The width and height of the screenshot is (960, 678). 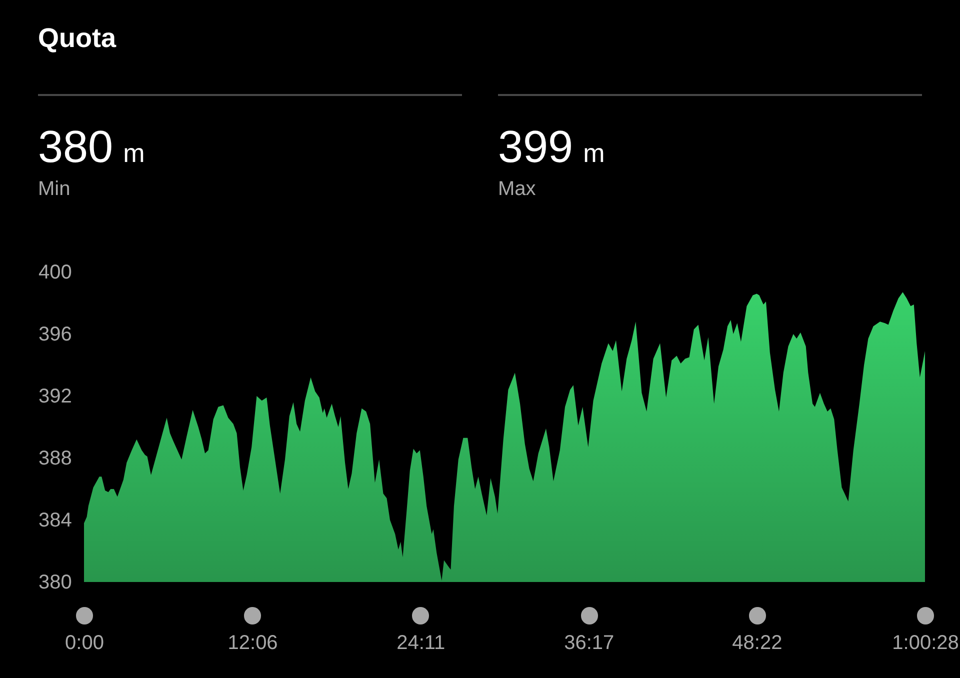 I want to click on text: Min, so click(x=55, y=189).